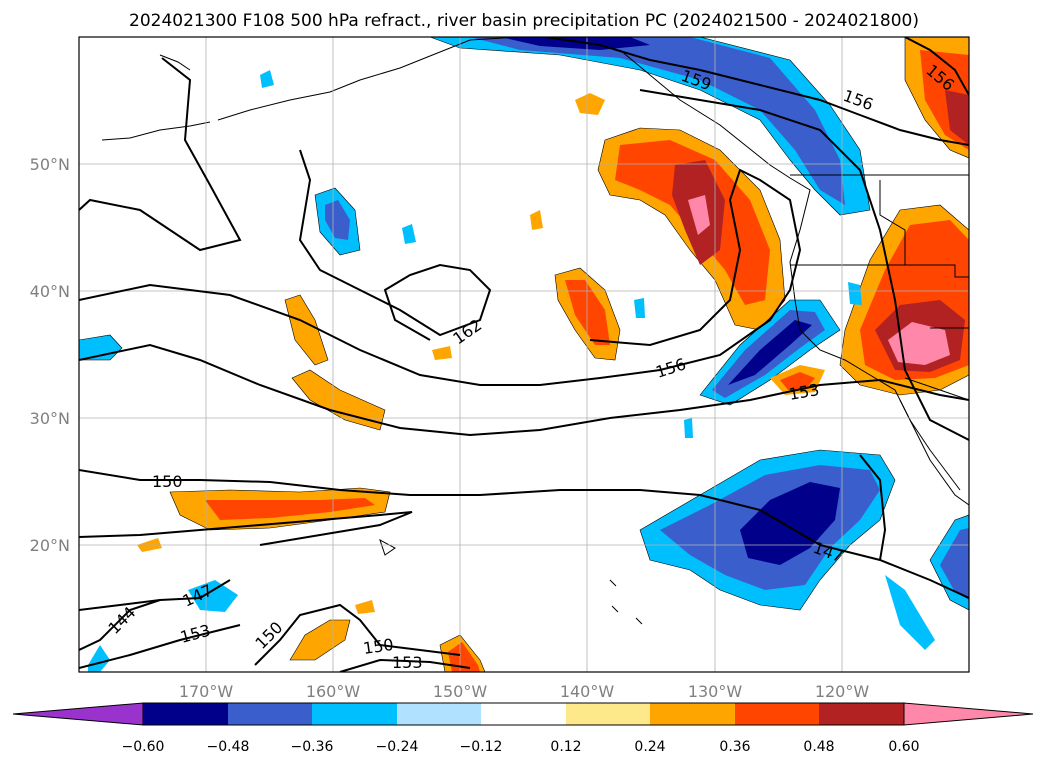 The image size is (1047, 765). What do you see at coordinates (587, 312) in the screenshot?
I see `shade-positive-sw-of-central-red` at bounding box center [587, 312].